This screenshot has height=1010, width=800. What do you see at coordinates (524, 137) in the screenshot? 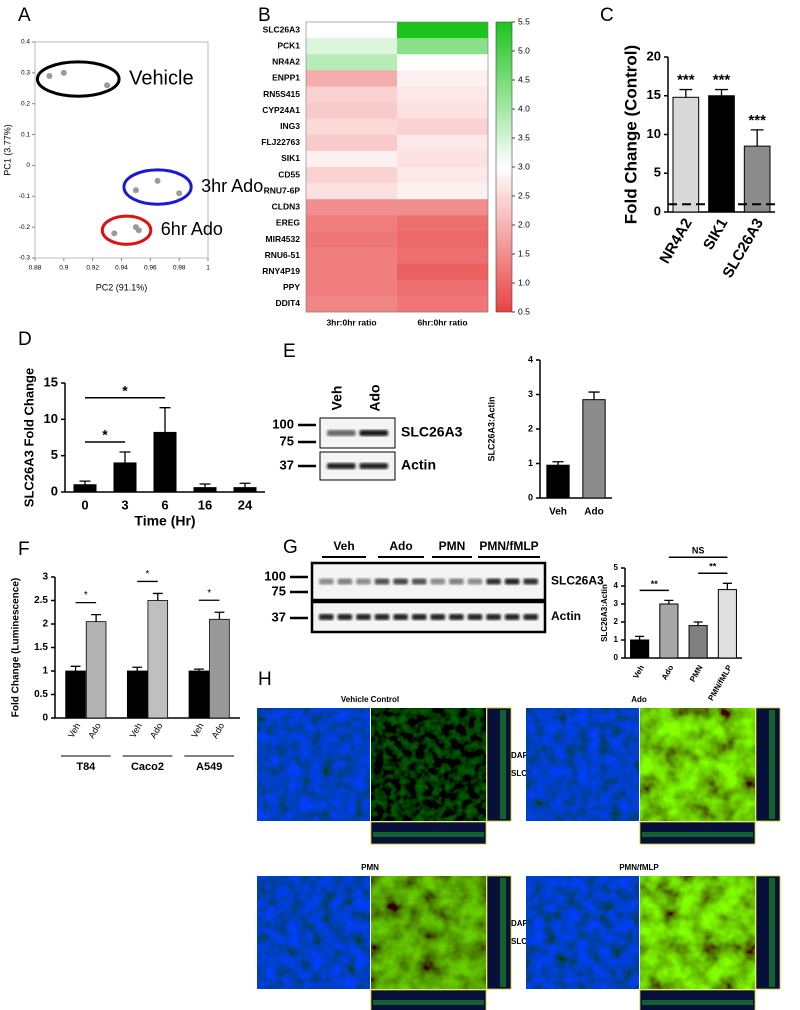
I see `colorbar-tick-label: 3.5` at bounding box center [524, 137].